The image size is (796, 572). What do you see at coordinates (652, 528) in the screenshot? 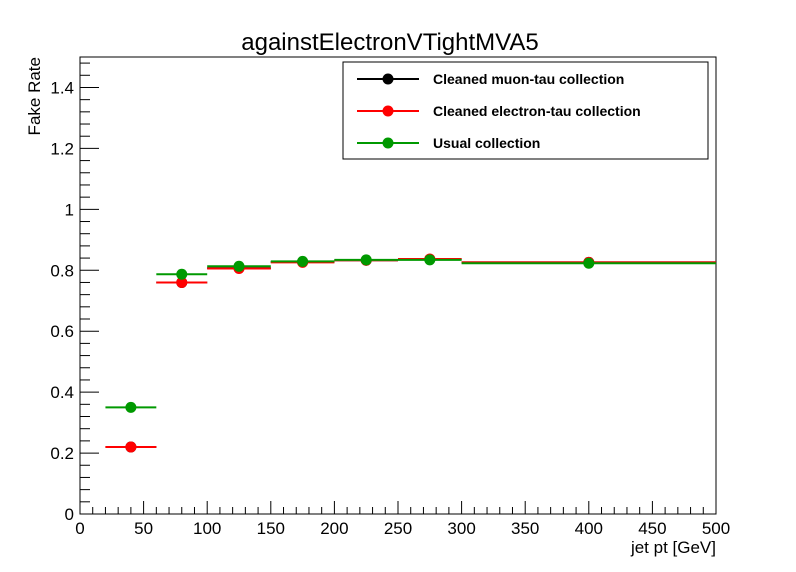
I see `x-tick-label: 450` at bounding box center [652, 528].